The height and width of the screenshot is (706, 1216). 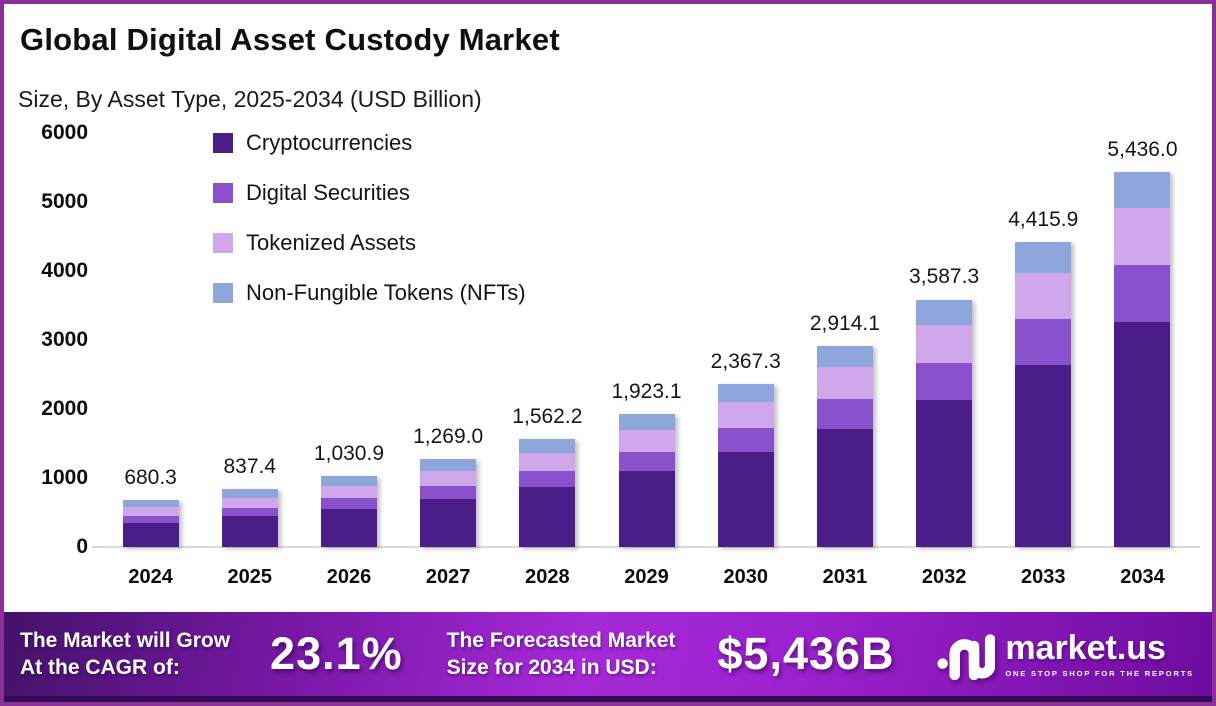 I want to click on bar-group-2034: 5,436.0, so click(x=1142, y=340).